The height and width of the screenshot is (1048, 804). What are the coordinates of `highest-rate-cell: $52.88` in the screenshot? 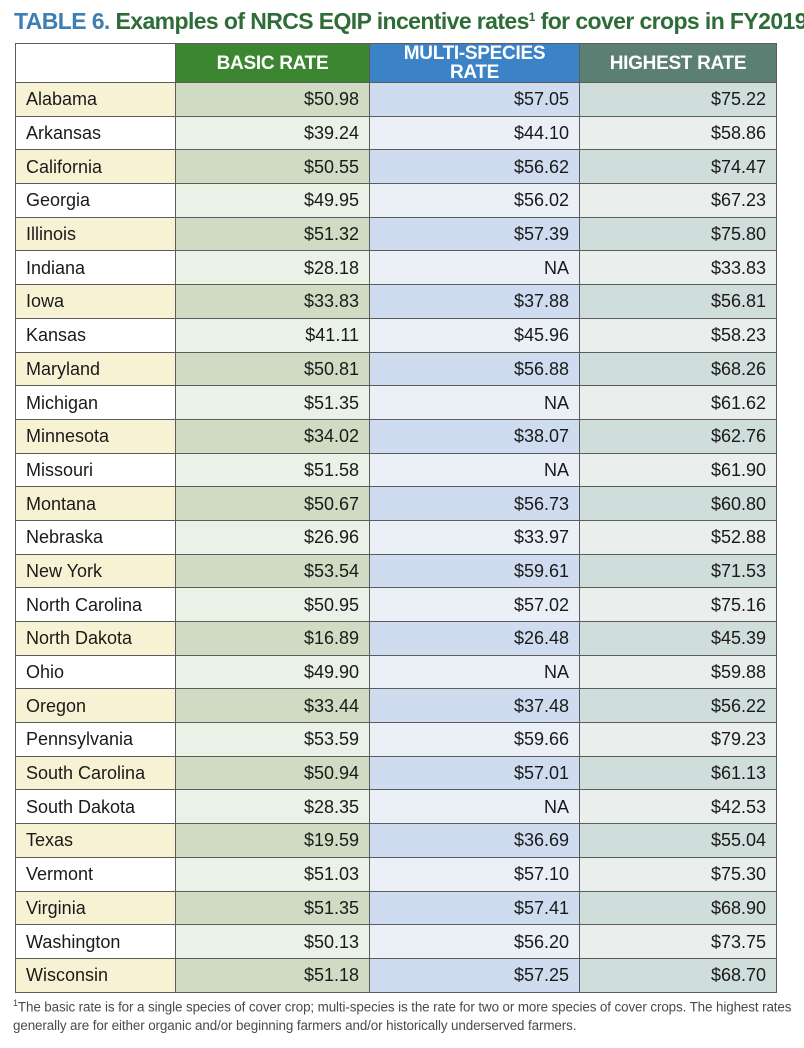 It's located at (678, 537).